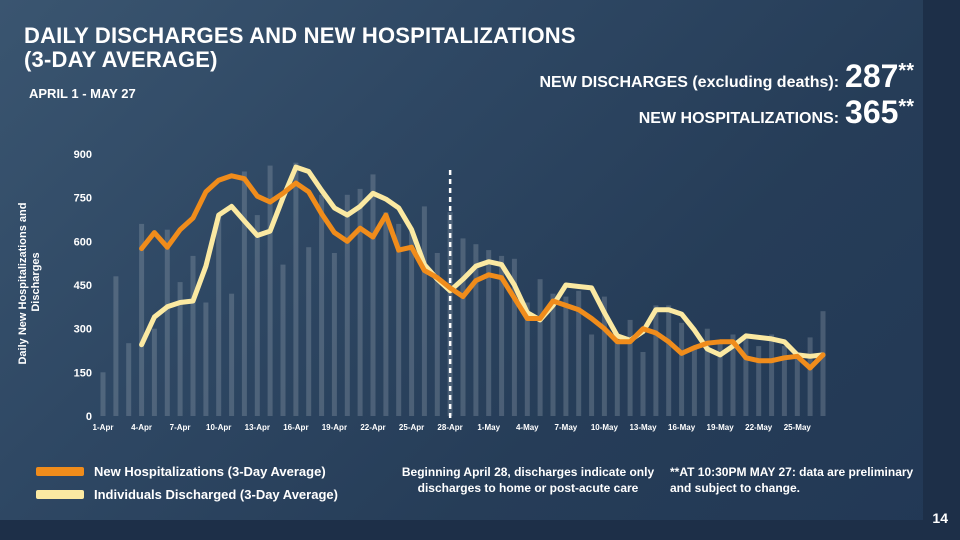  I want to click on y-tick-label: 900, so click(83, 155).